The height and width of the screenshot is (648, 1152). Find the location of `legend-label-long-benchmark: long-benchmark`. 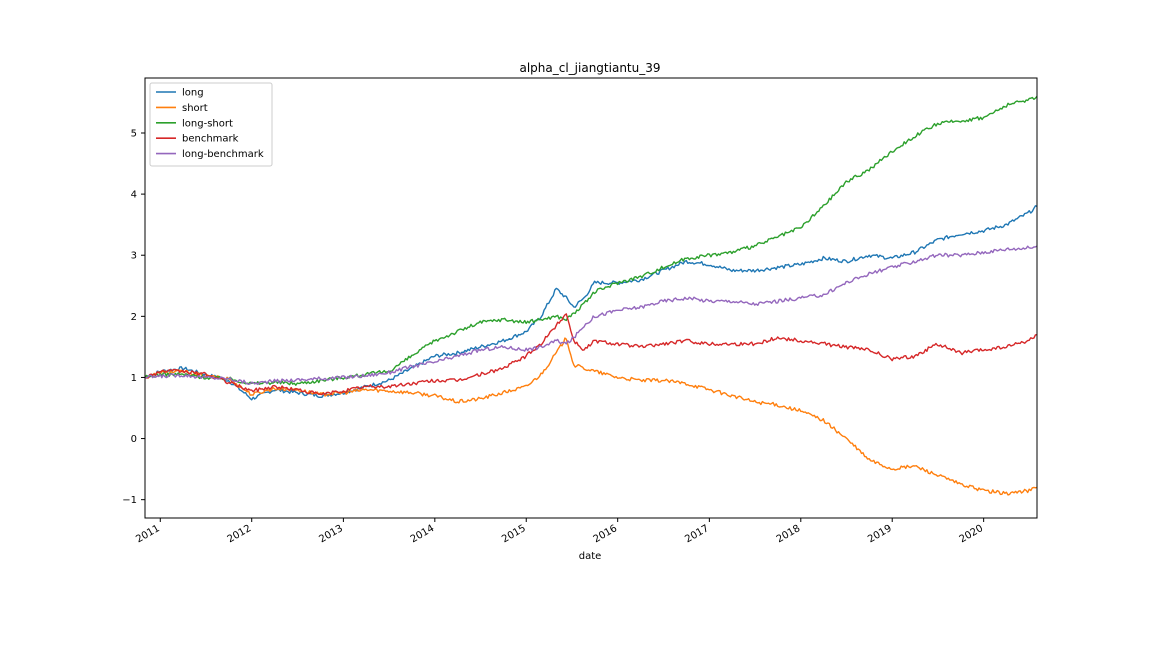

legend-label-long-benchmark: long-benchmark is located at coordinates (223, 154).